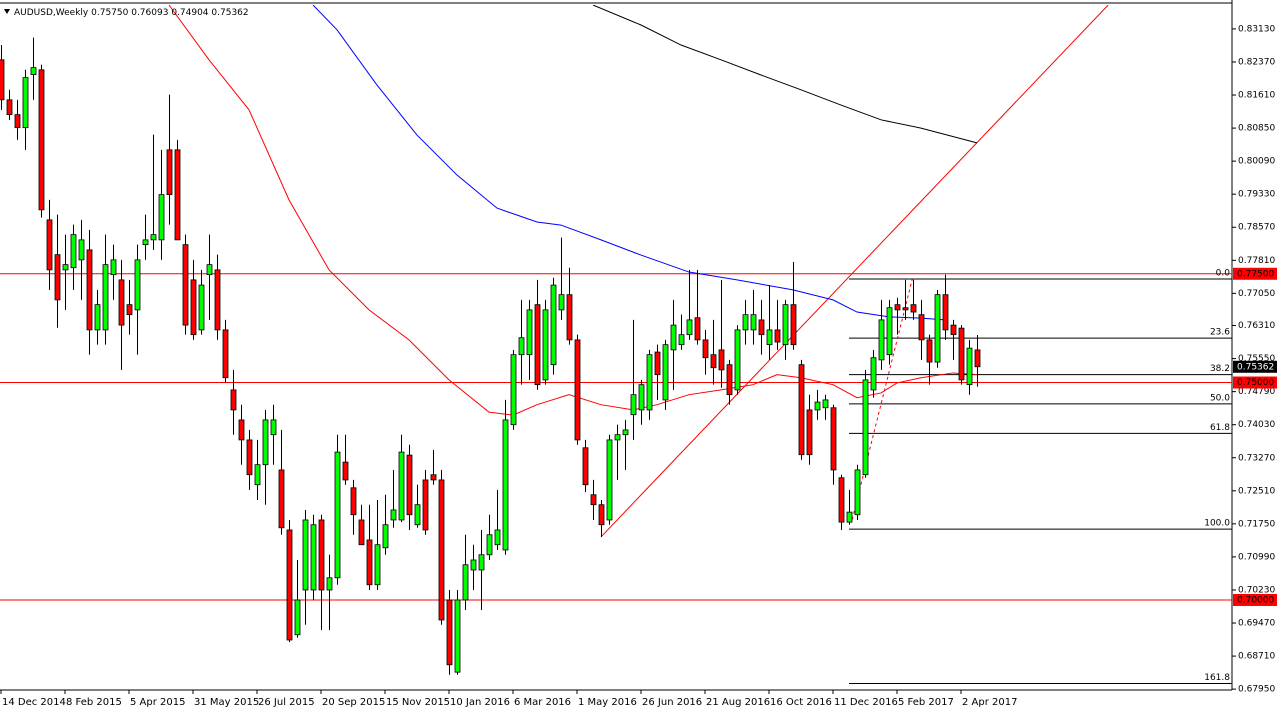 This screenshot has height=714, width=1279. I want to click on y-tick-label: 0.76310, so click(1256, 326).